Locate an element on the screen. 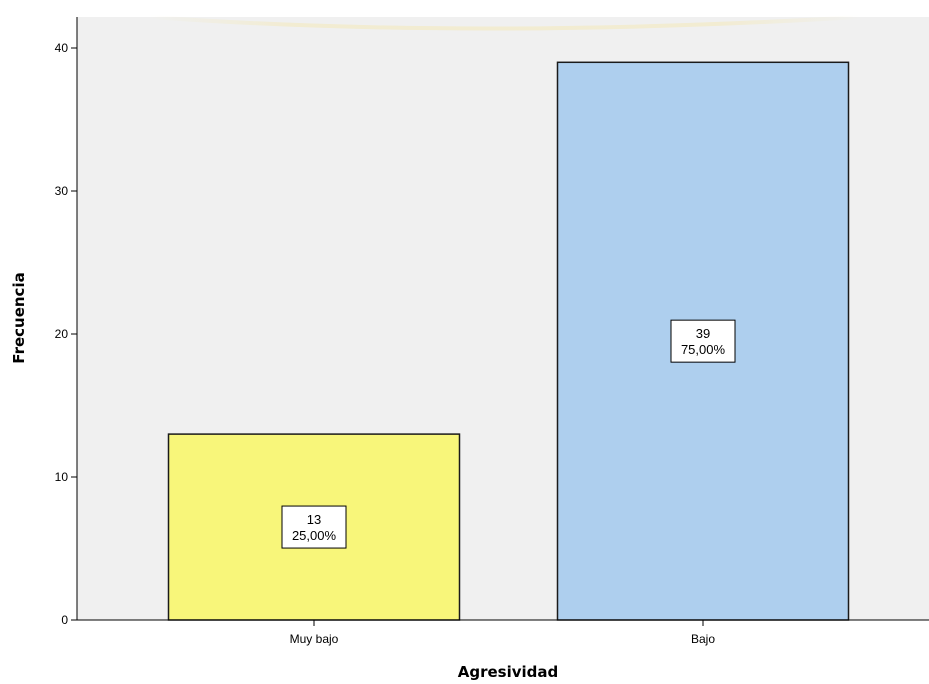 The height and width of the screenshot is (684, 929). data-label-count: 13 is located at coordinates (314, 519).